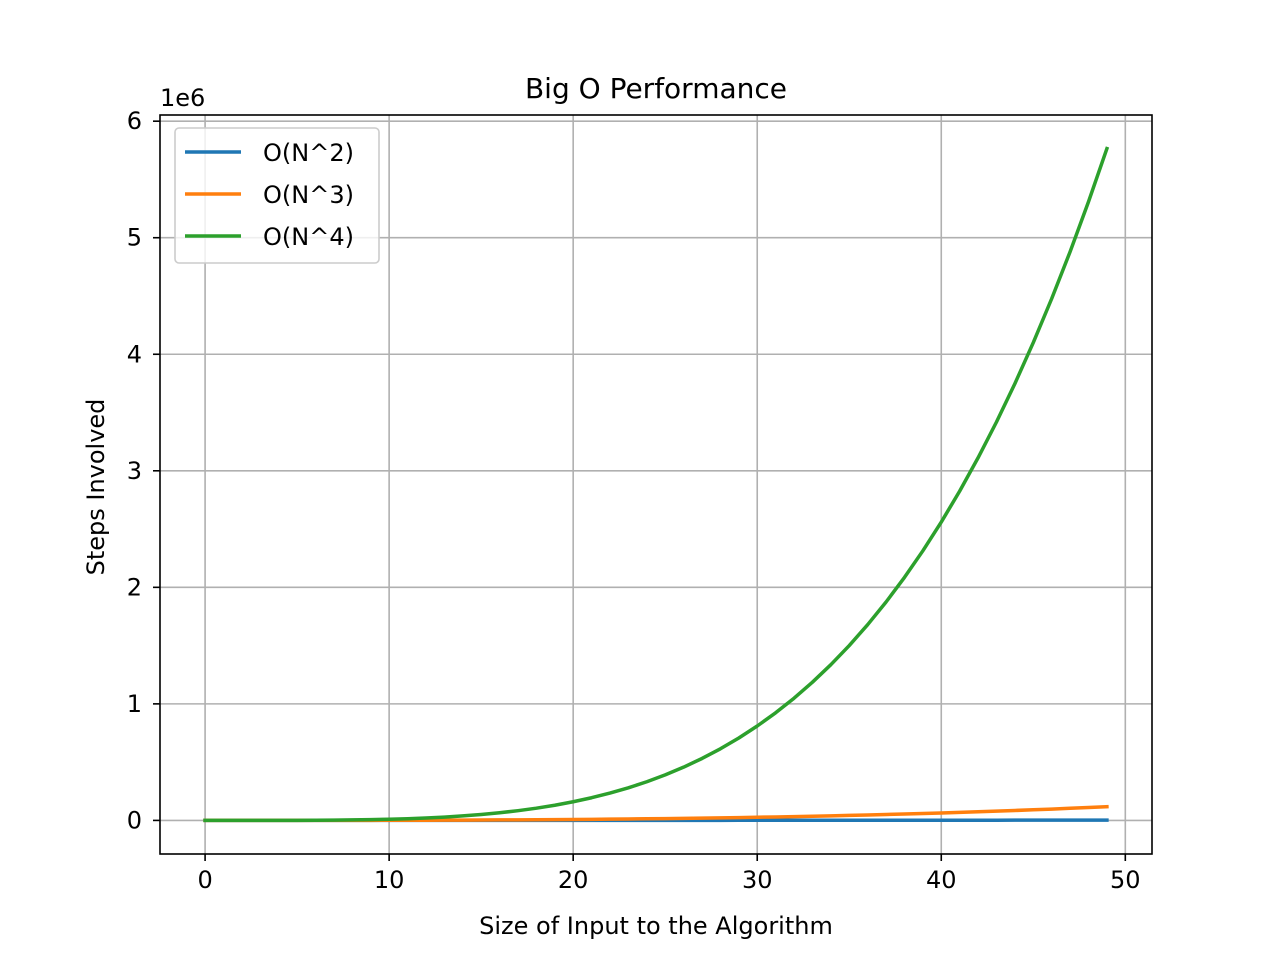 This screenshot has width=1280, height=960. What do you see at coordinates (941, 880) in the screenshot?
I see `x-tick-label: 40` at bounding box center [941, 880].